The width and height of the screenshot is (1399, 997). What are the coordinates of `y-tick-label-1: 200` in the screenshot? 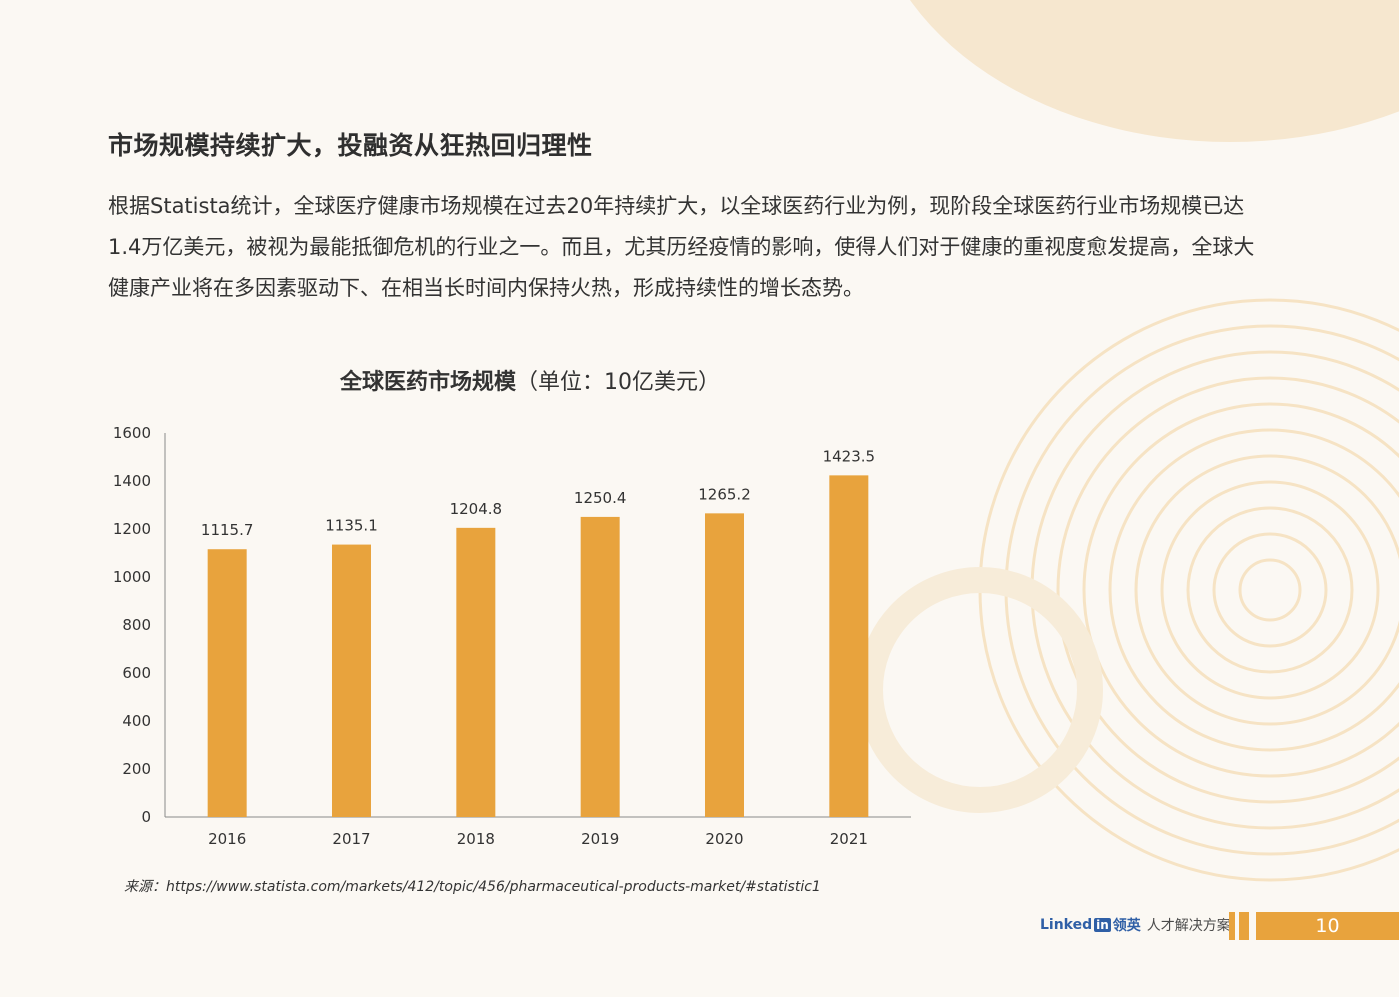 It's located at (136, 769).